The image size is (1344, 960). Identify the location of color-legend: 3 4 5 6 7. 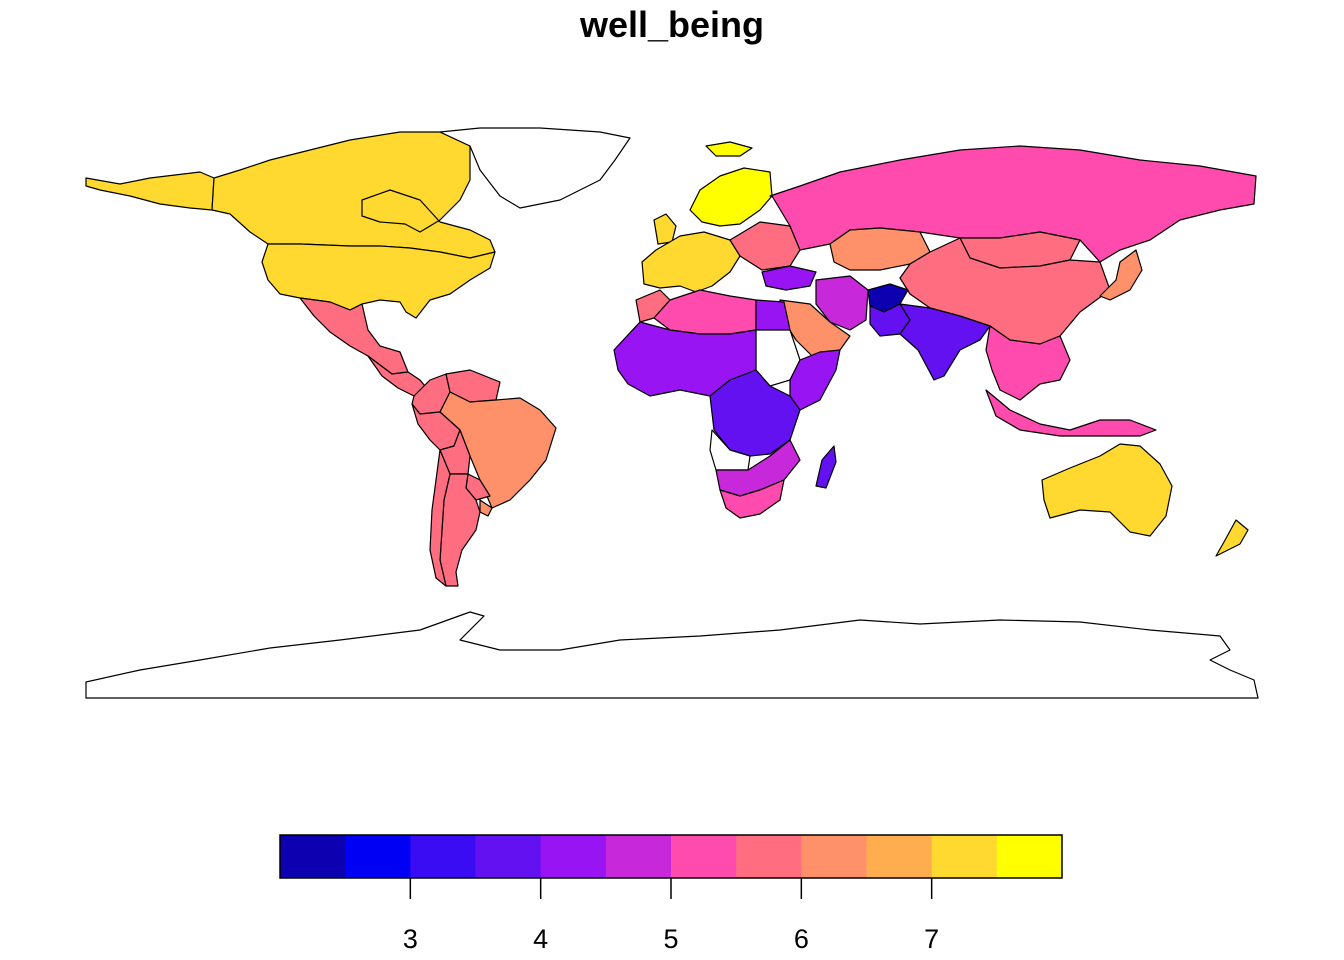
(671, 894).